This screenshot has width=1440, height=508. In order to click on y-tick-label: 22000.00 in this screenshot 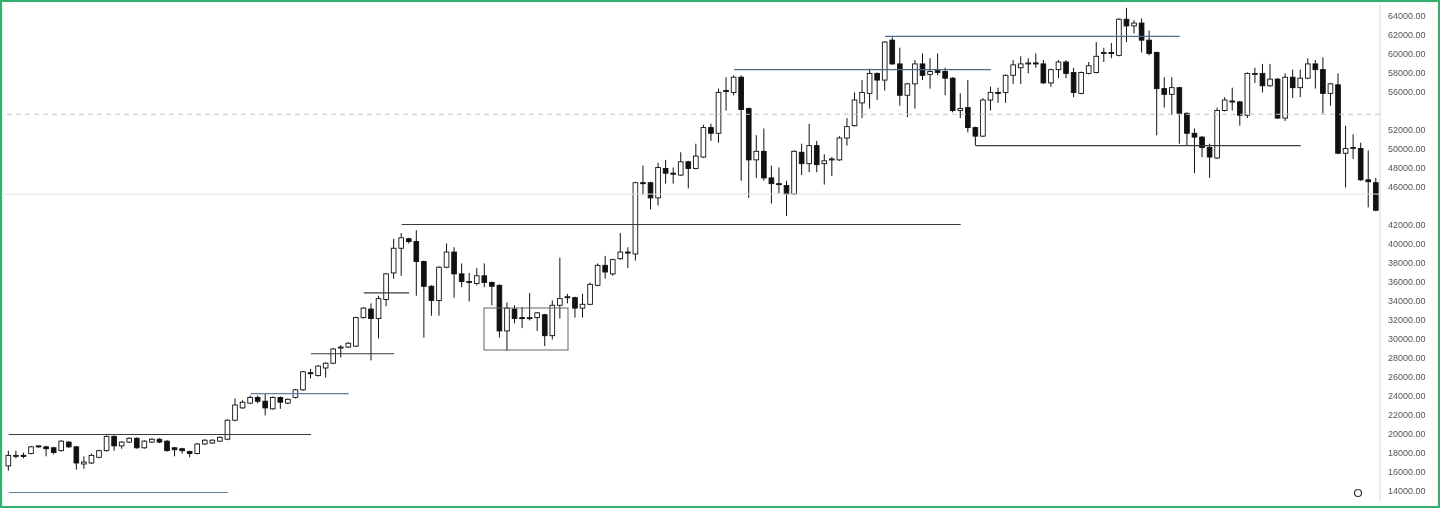, I will do `click(1407, 414)`.